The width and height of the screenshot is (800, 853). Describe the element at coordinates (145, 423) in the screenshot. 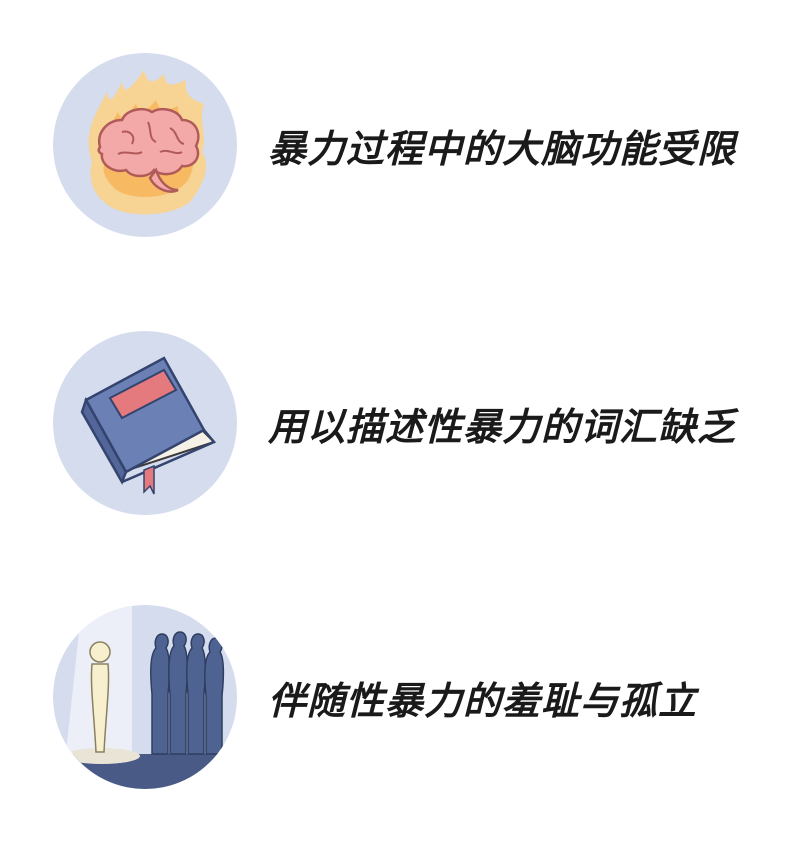

I see `book-icon` at that location.